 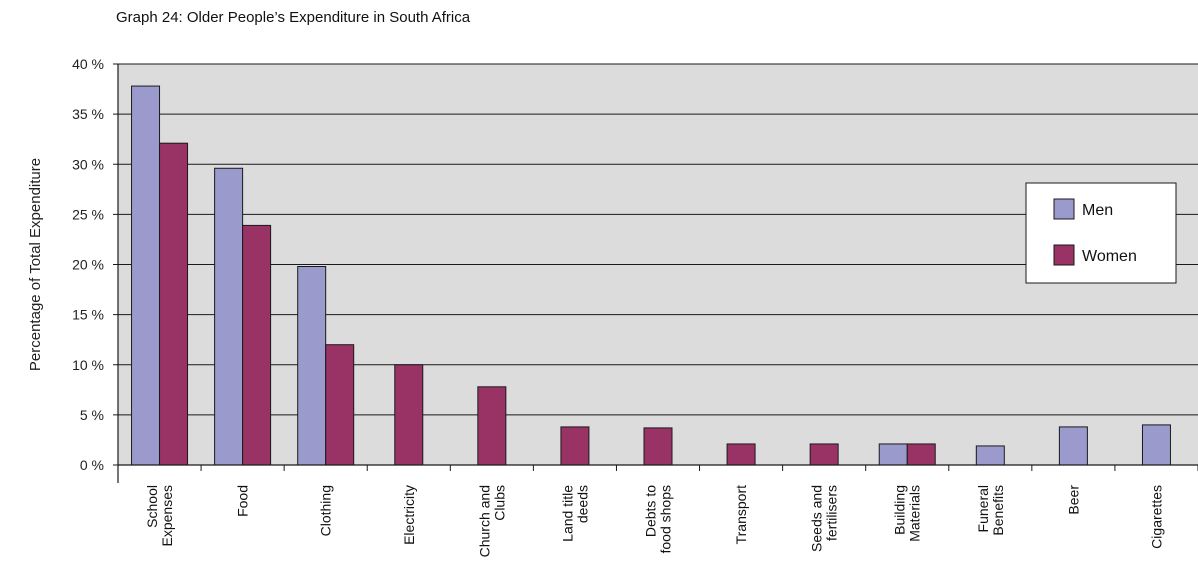 What do you see at coordinates (88, 114) in the screenshot?
I see `y-tick-label: 35 %` at bounding box center [88, 114].